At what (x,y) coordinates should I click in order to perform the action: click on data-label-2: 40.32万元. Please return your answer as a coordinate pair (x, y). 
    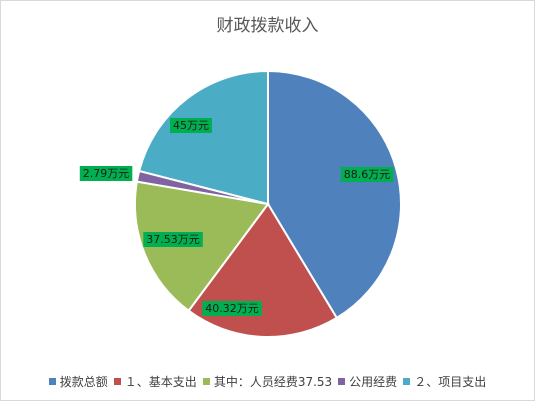
    Looking at the image, I should click on (232, 308).